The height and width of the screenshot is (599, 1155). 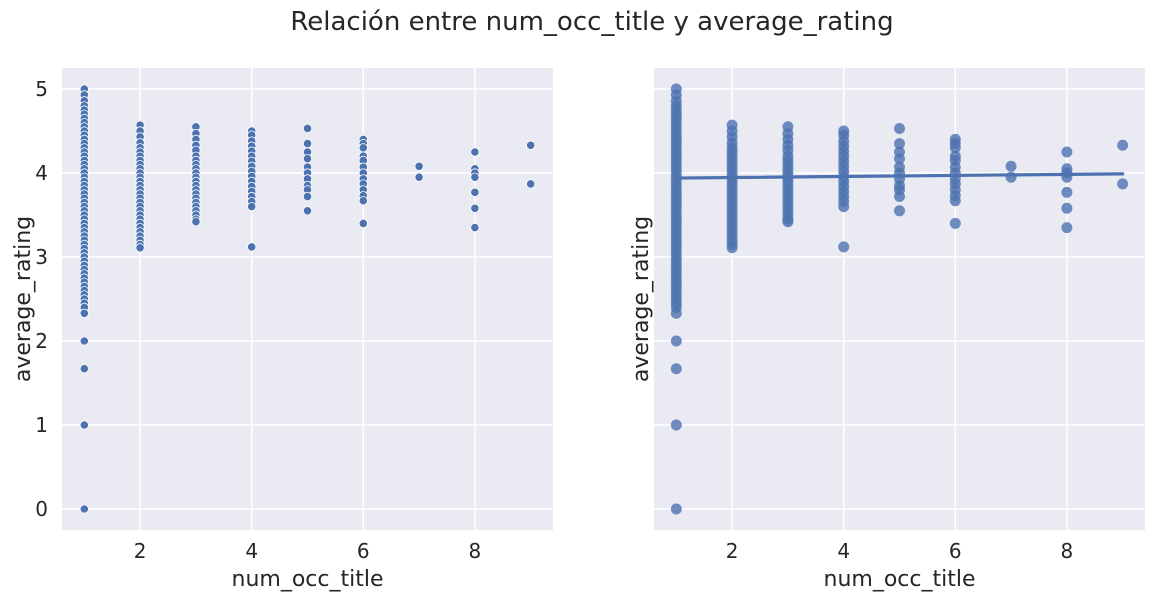 What do you see at coordinates (41, 341) in the screenshot?
I see `y-tick-label: 2` at bounding box center [41, 341].